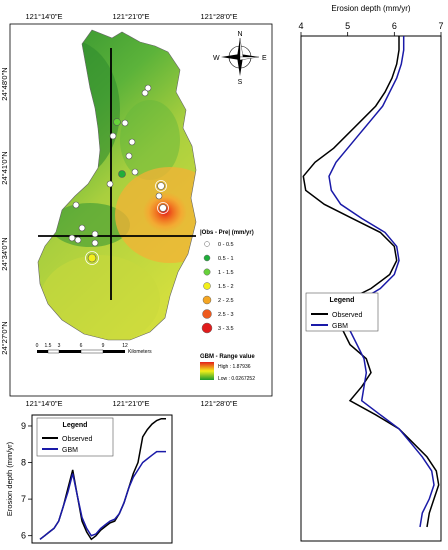 Image resolution: width=448 pixels, height=550 pixels. I want to click on lon-tick-bottom: 121°21'0"E, so click(130, 403).